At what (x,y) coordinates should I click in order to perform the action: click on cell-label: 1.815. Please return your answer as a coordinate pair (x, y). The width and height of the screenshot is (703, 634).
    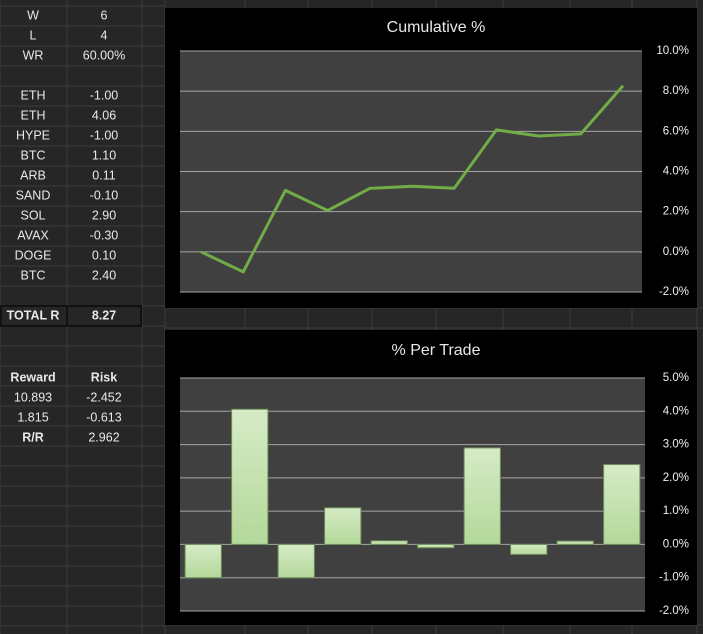
    Looking at the image, I should click on (32, 417).